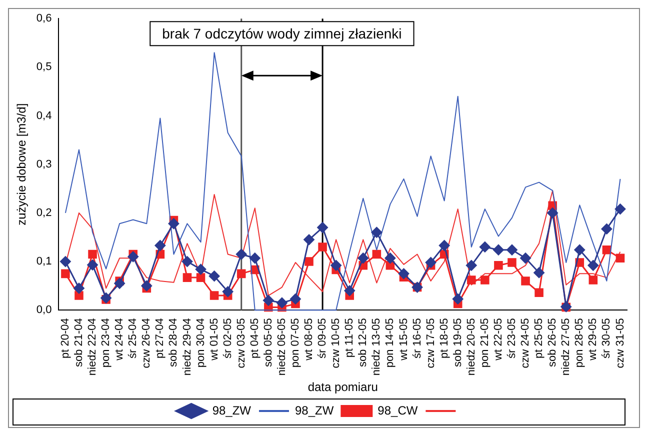  I want to click on legend-label: 98_CW, so click(398, 410).